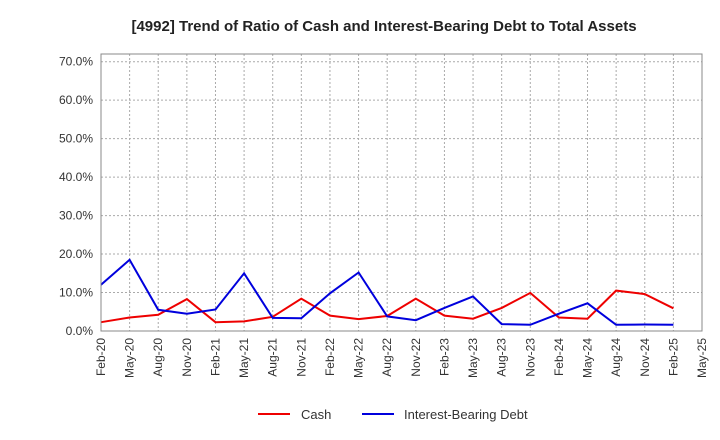  Describe the element at coordinates (559, 357) in the screenshot. I see `x-tick-label: Feb-24` at that location.